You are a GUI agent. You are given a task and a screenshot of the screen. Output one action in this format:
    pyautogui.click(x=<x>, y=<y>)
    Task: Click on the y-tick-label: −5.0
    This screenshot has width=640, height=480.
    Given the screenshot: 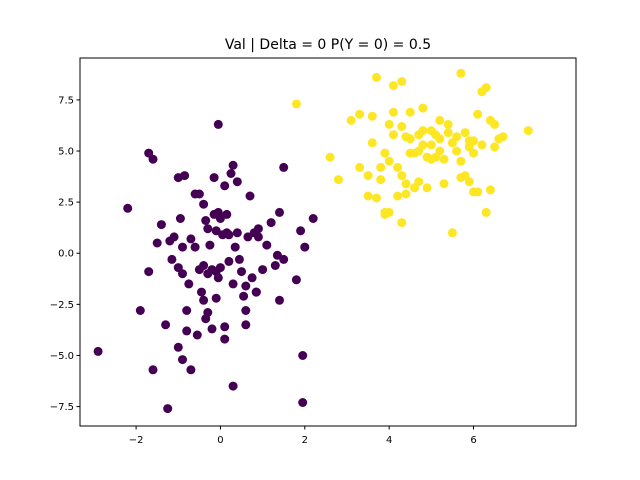 What is the action you would take?
    pyautogui.click(x=62, y=356)
    